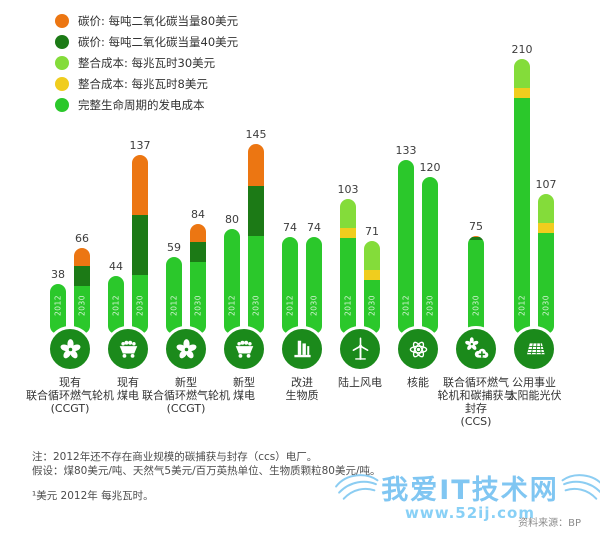 Image resolution: width=600 pixels, height=534 pixels. I want to click on chart-group-ccs: 75 2030 联合循环燃气 轮机和碳捕获与 封存 (CCS), so click(476, 214).